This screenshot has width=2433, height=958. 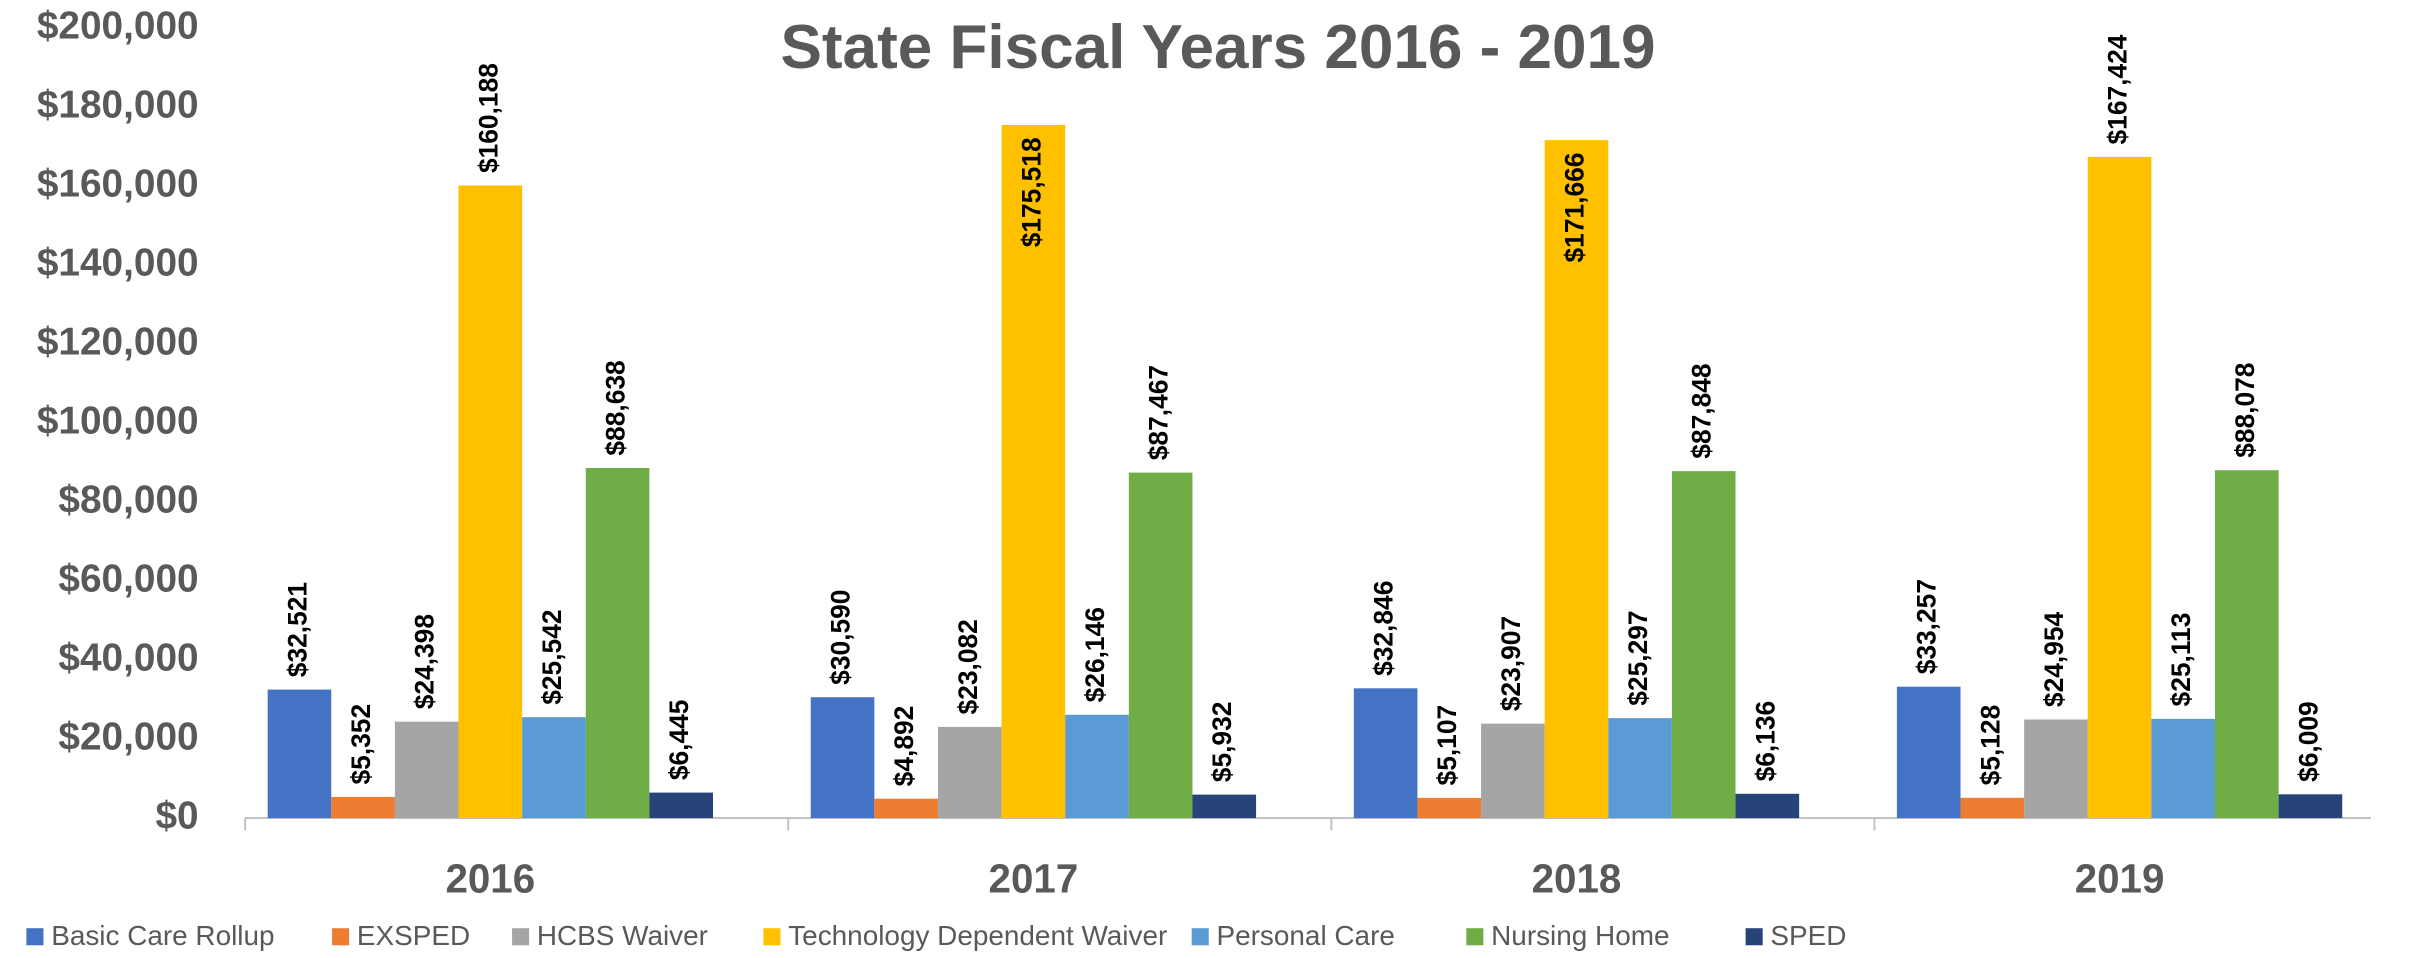 I want to click on legend-label: Technology Dependent Waiver, so click(x=977, y=935).